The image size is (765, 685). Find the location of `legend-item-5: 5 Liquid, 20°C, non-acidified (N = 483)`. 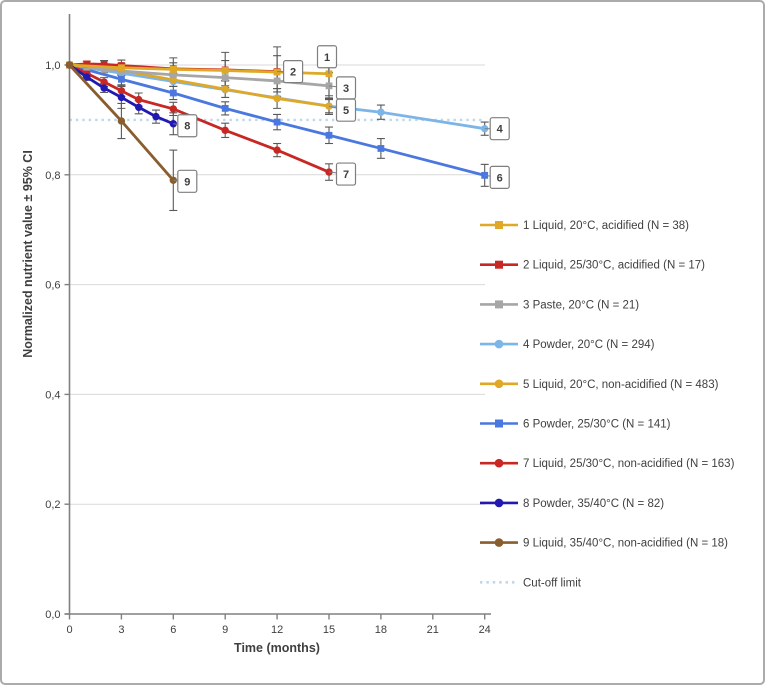

legend-item-5: 5 Liquid, 20°C, non-acidified (N = 483) is located at coordinates (599, 385).